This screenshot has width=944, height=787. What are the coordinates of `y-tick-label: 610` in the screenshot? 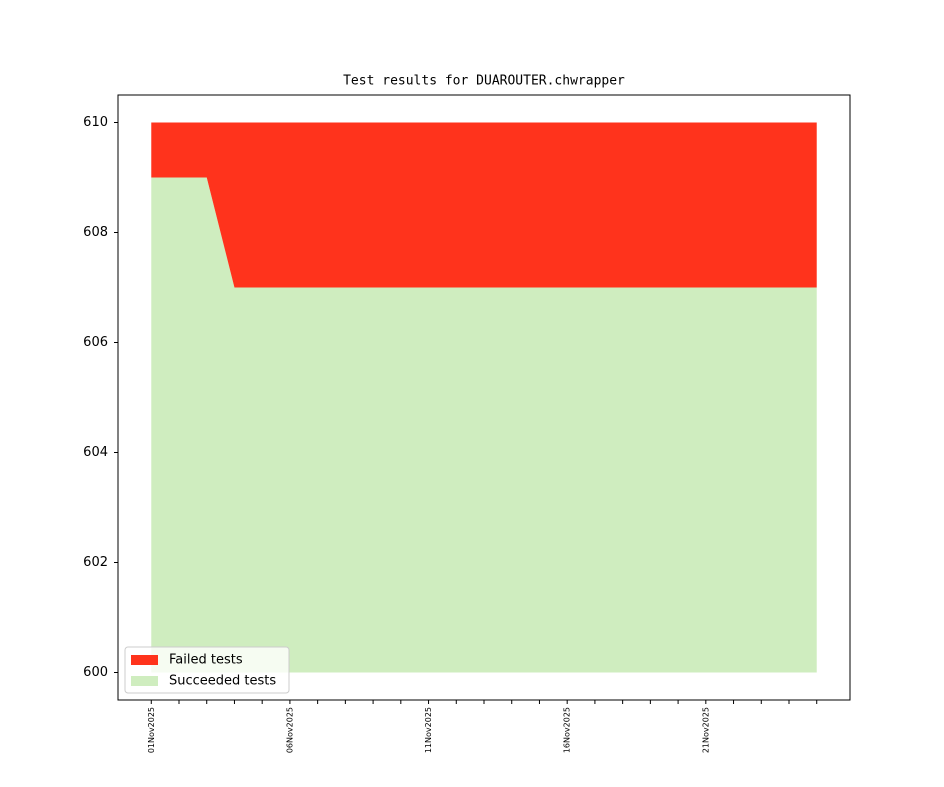 It's located at (95, 122).